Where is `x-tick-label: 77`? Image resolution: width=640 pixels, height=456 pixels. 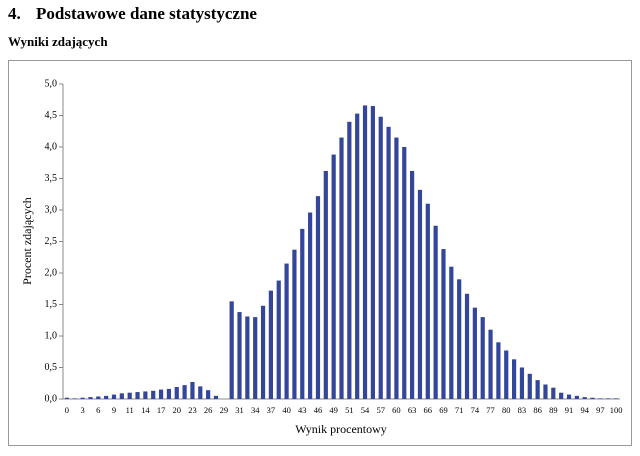 x-tick-label: 77 is located at coordinates (490, 410).